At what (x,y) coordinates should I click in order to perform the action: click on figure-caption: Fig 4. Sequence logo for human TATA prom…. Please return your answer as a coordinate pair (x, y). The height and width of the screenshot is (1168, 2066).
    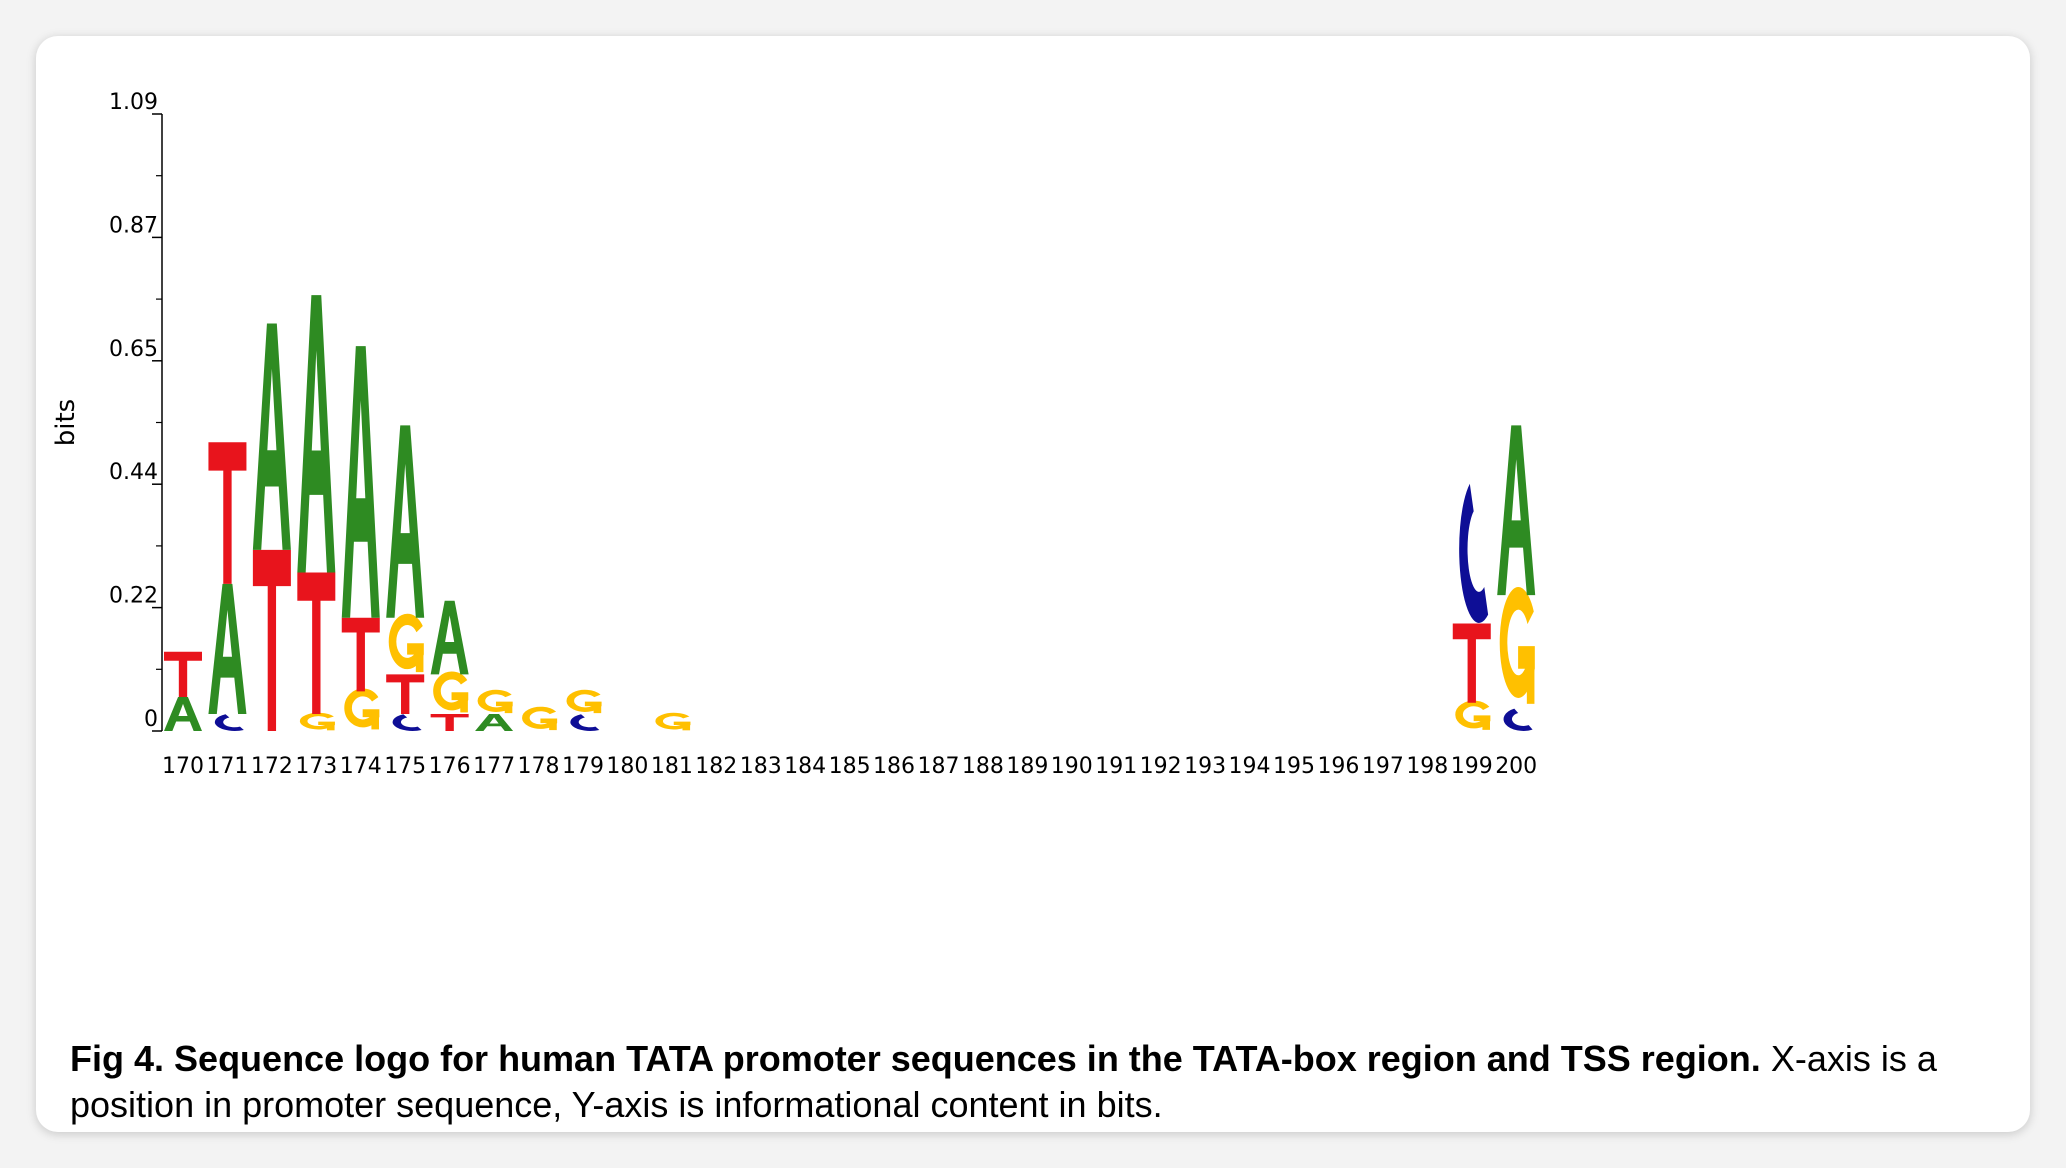
    Looking at the image, I should click on (1020, 1082).